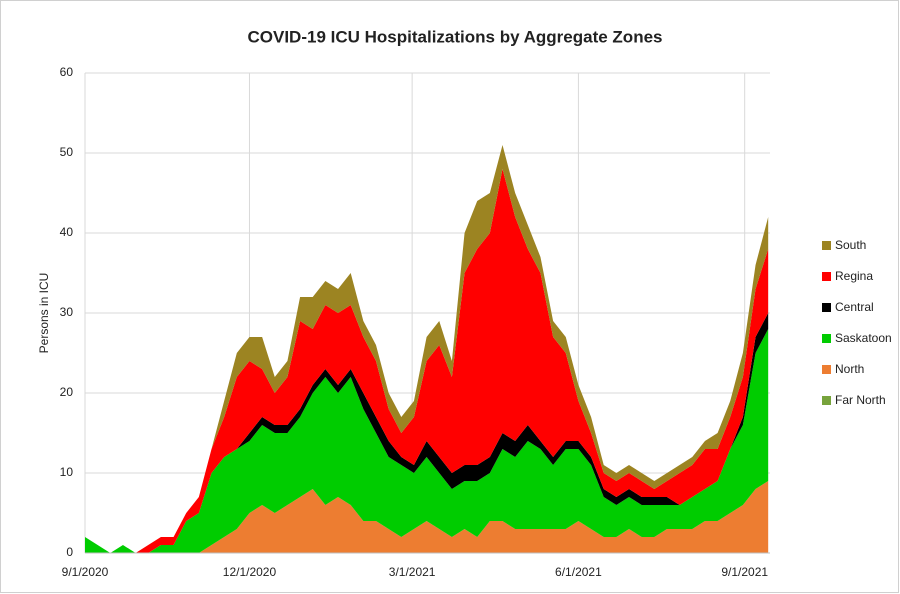 Image resolution: width=900 pixels, height=594 pixels. What do you see at coordinates (67, 312) in the screenshot?
I see `y-tick-label: 30` at bounding box center [67, 312].